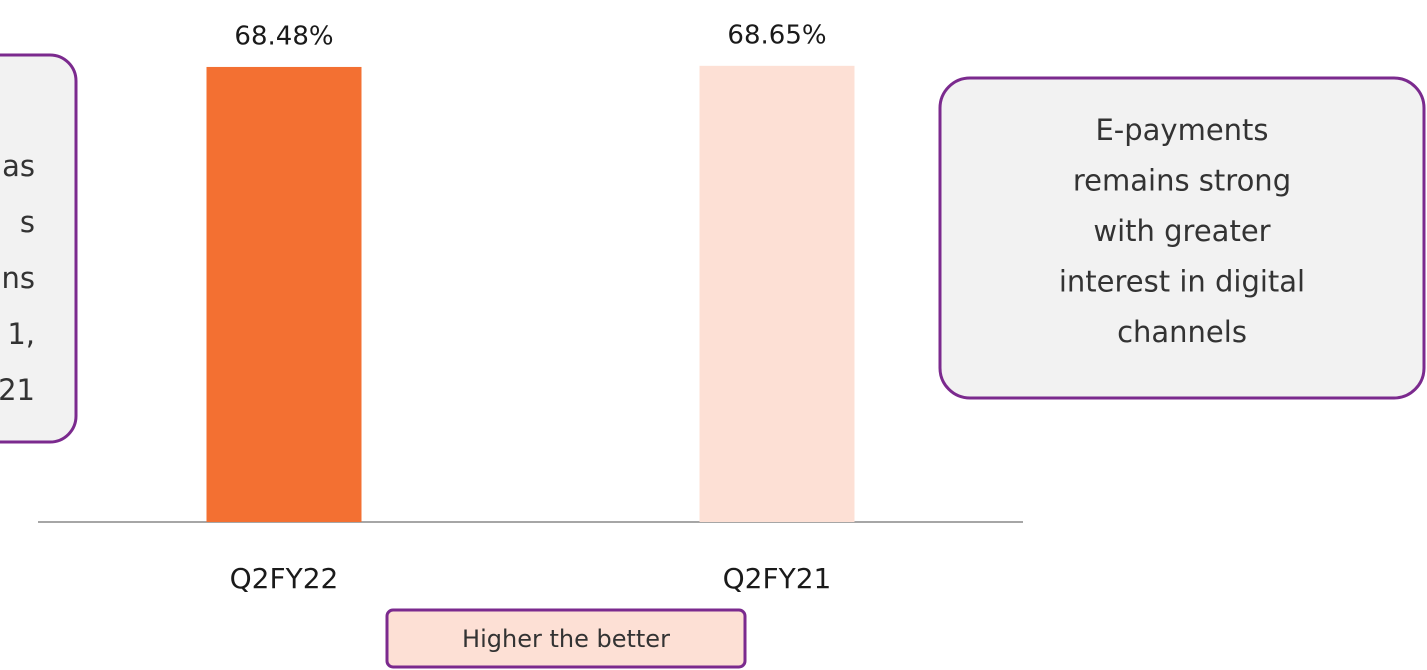 The height and width of the screenshot is (670, 1427). Describe the element at coordinates (776, 35) in the screenshot. I see `value-label: 68.65%` at that location.